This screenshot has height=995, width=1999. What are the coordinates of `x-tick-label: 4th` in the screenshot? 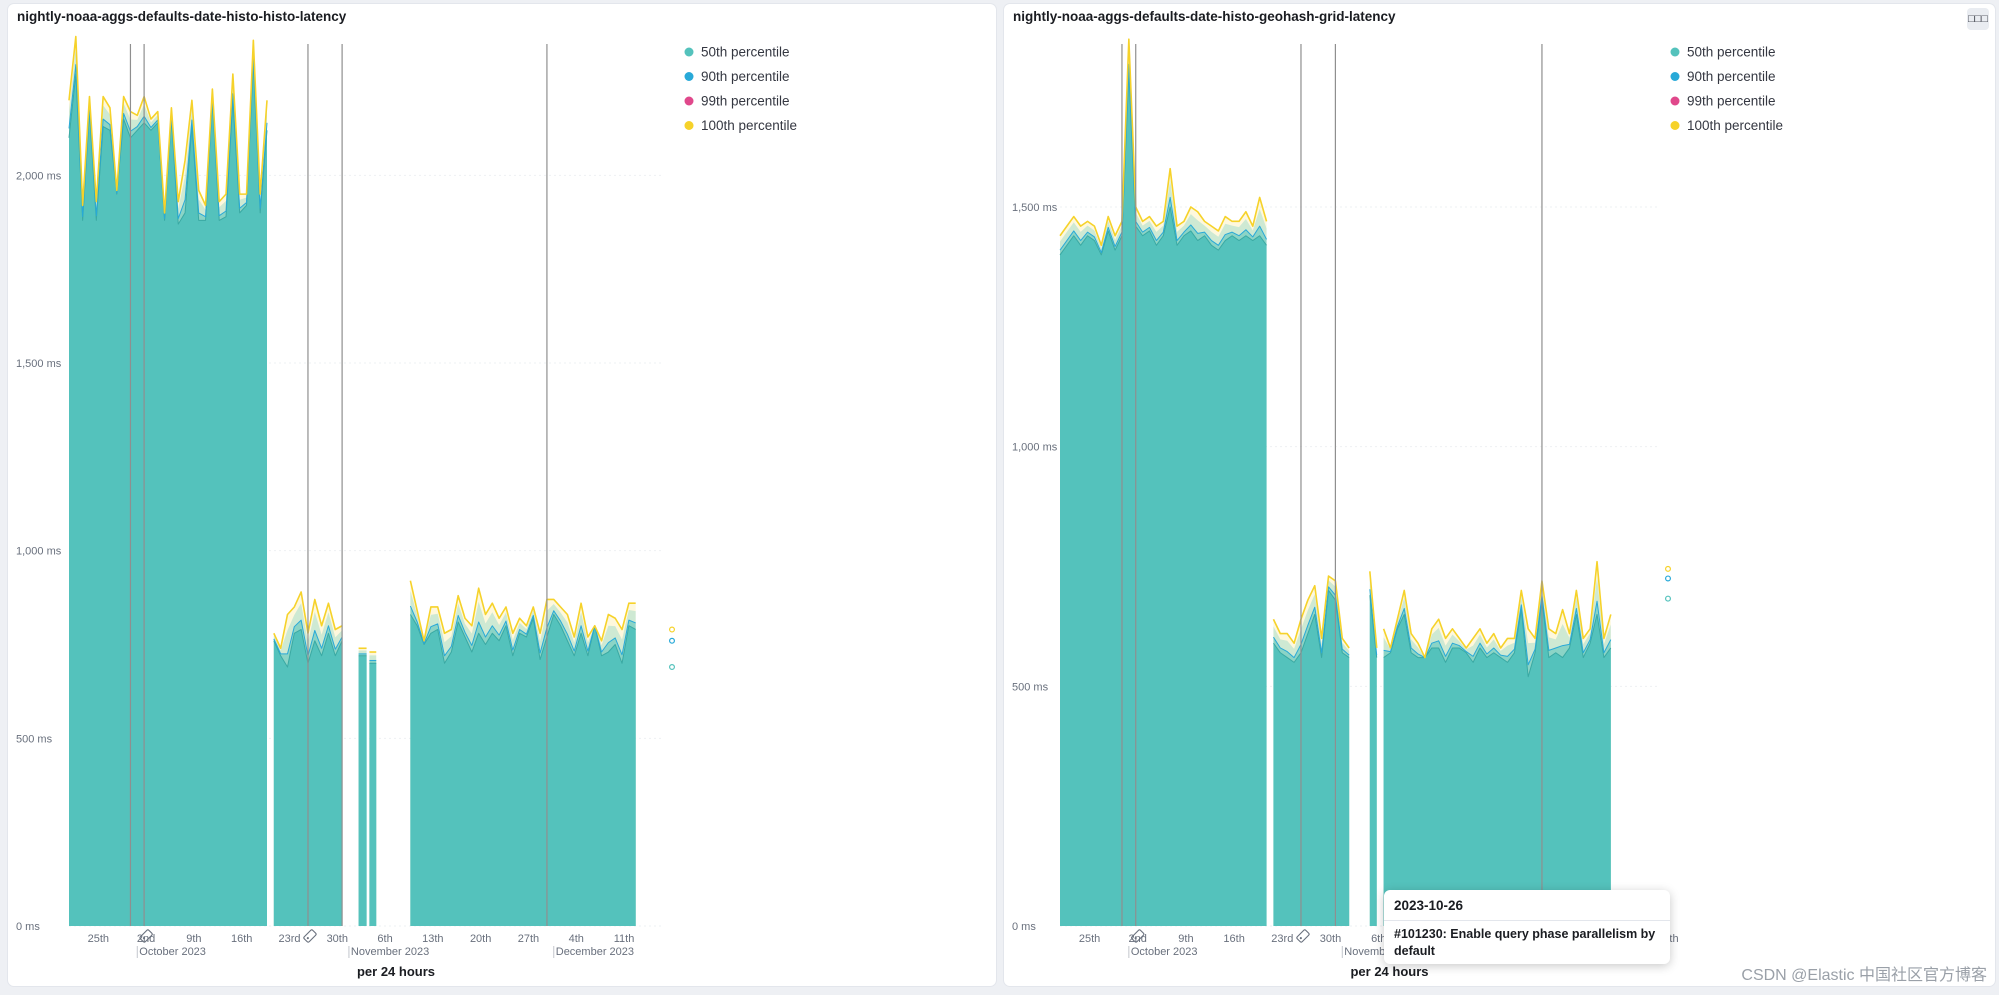 It's located at (576, 939).